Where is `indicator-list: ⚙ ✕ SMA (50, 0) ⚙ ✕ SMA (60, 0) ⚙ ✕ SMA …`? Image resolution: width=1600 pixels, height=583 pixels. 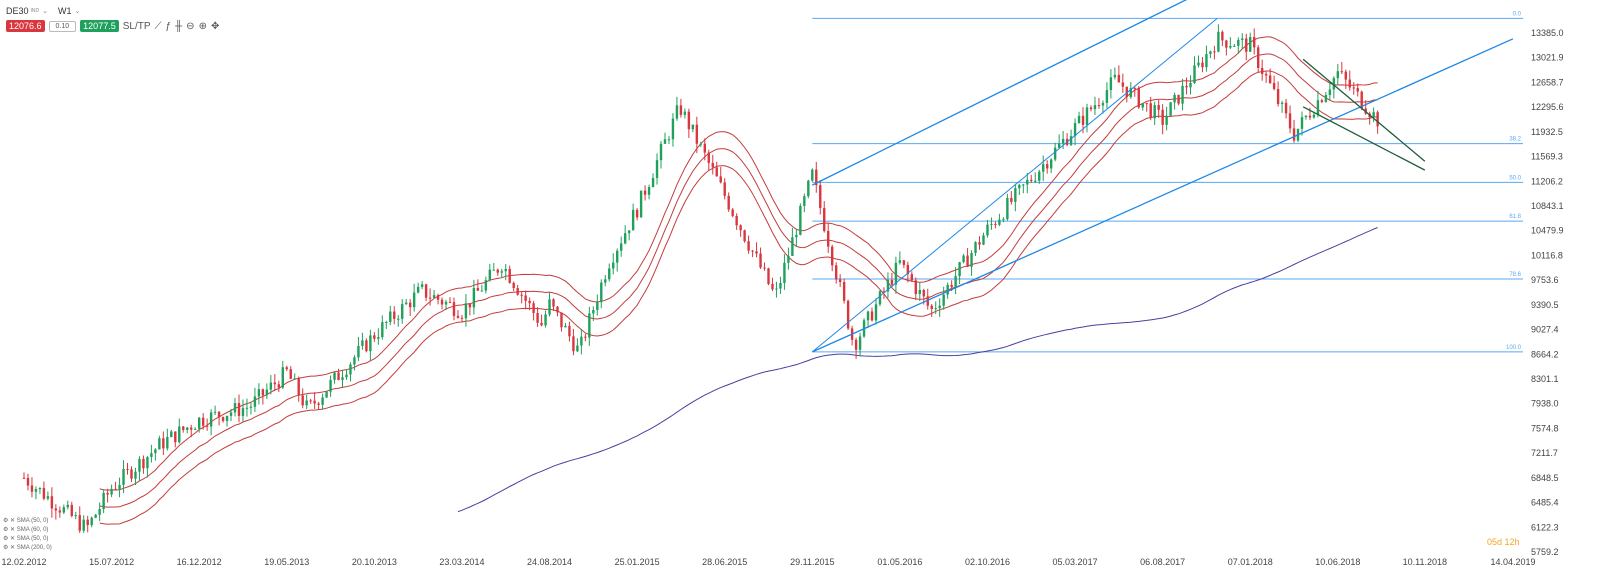 indicator-list: ⚙ ✕ SMA (50, 0) ⚙ ✕ SMA (60, 0) ⚙ ✕ SMA … is located at coordinates (27, 535).